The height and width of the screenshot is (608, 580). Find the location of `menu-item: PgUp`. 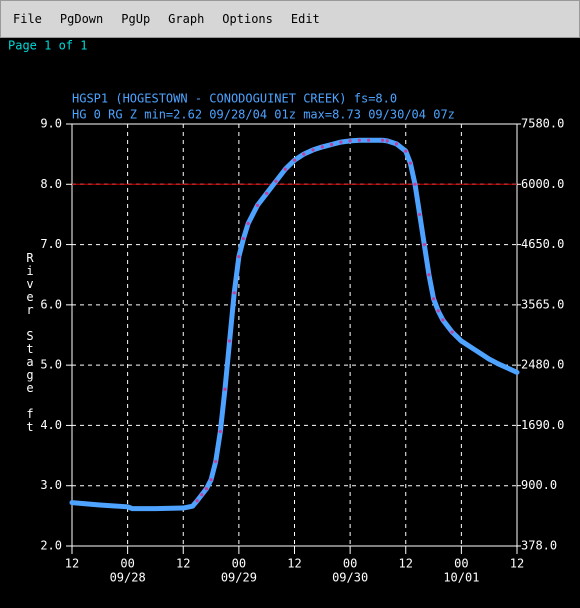

menu-item: PgUp is located at coordinates (136, 19).